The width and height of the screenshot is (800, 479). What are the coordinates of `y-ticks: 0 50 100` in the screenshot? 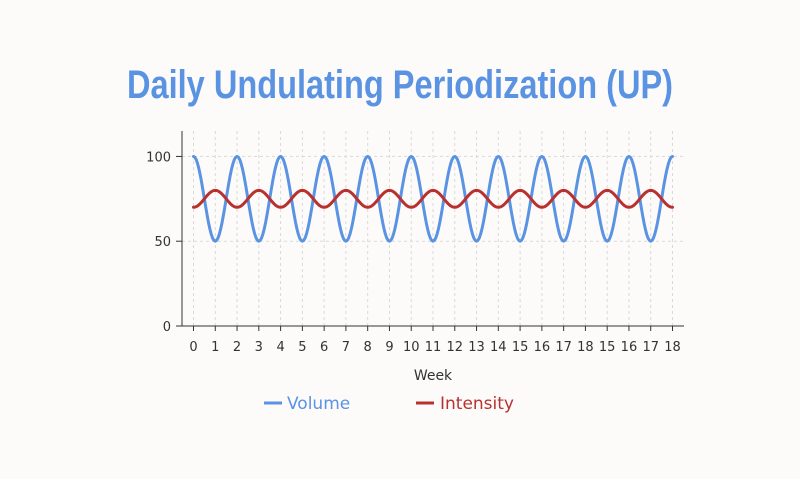 It's located at (164, 242).